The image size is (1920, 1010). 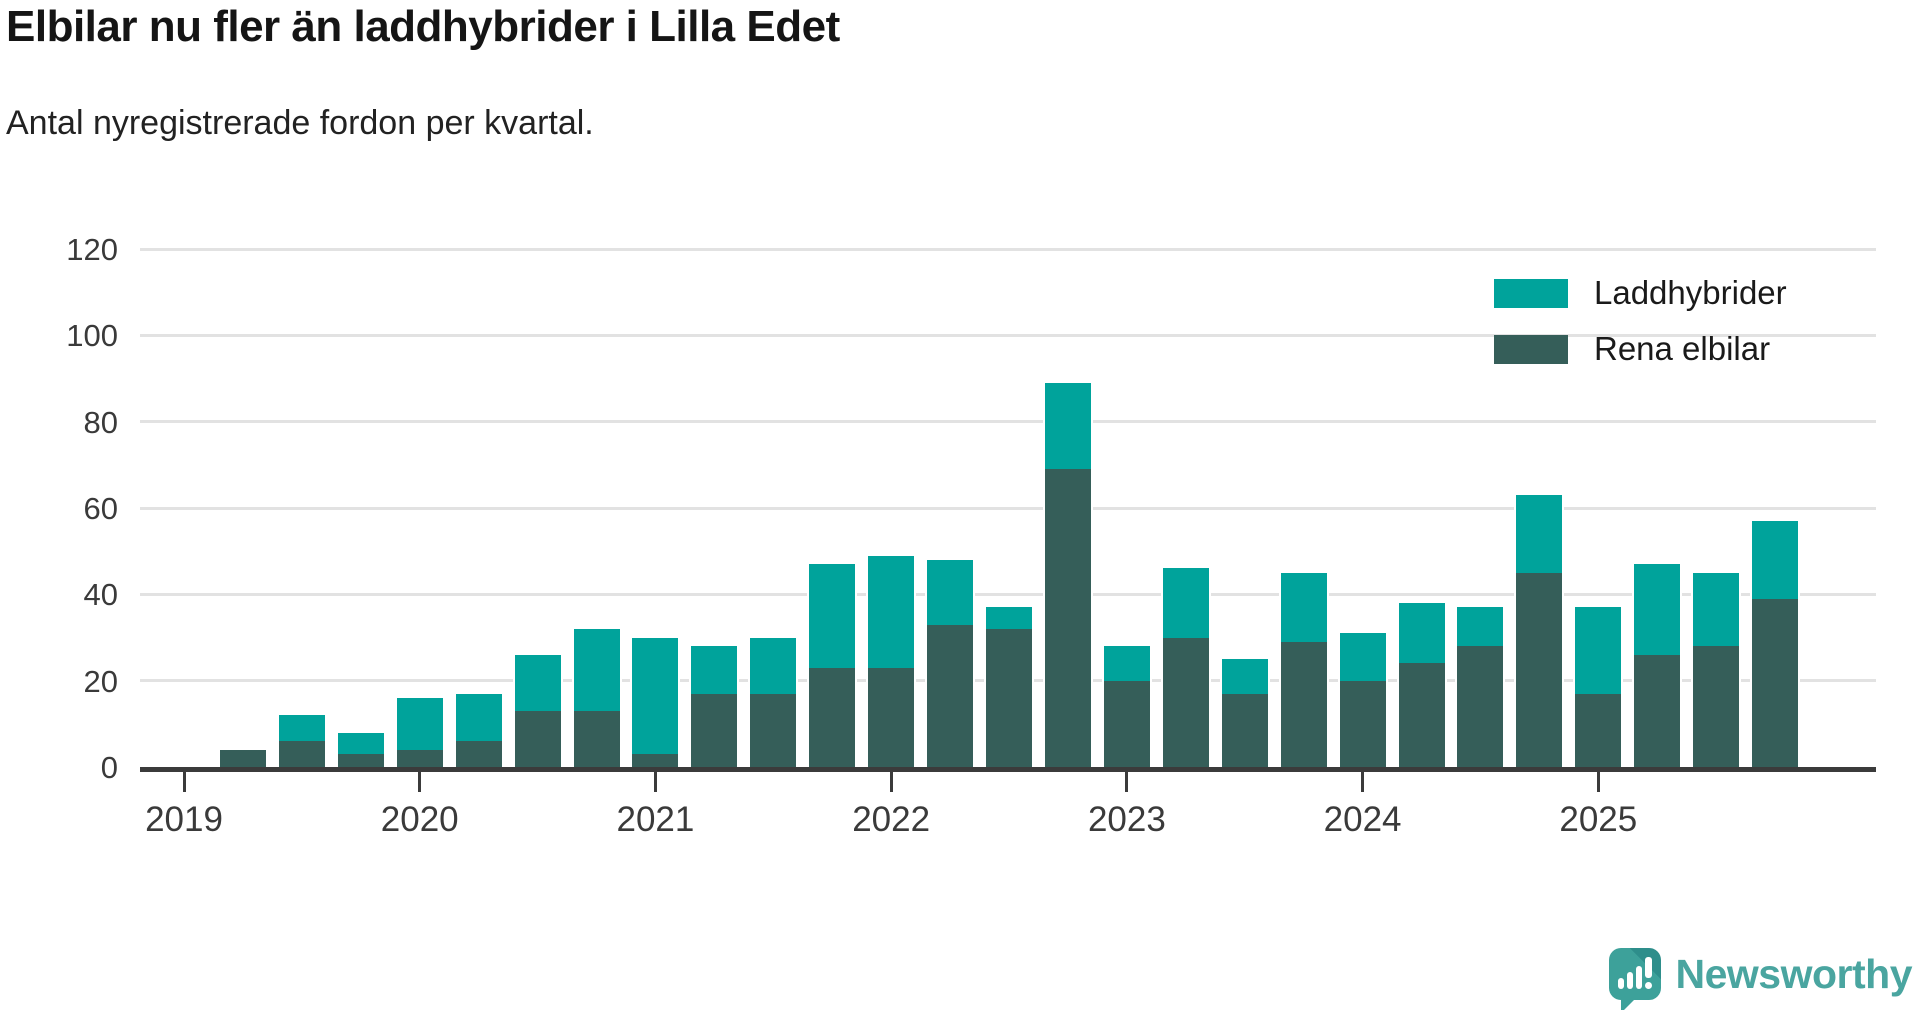 What do you see at coordinates (1598, 819) in the screenshot?
I see `x-axis-label-2025: 2025` at bounding box center [1598, 819].